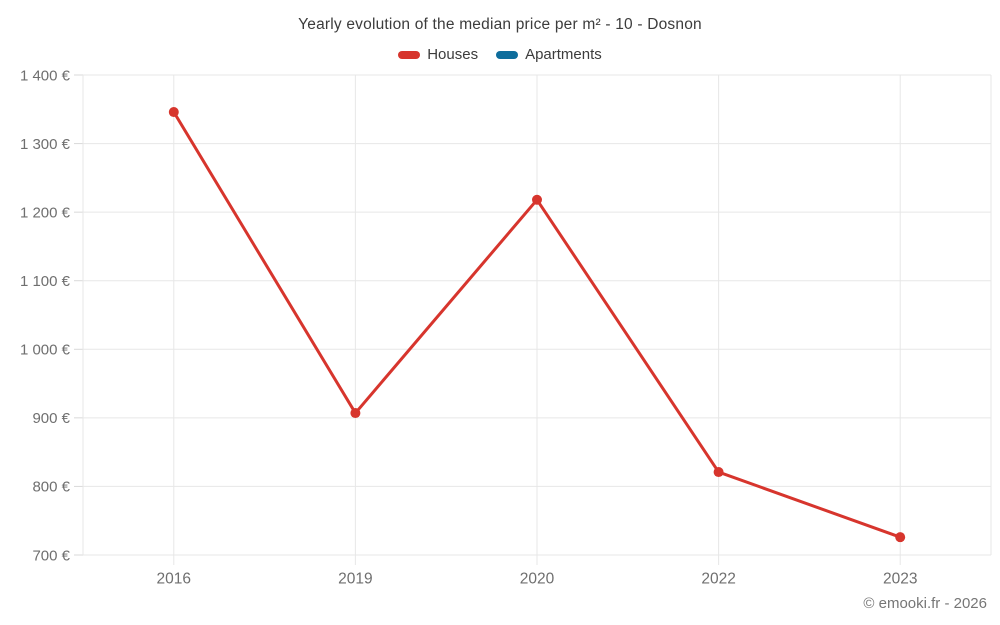 This screenshot has height=625, width=1000. I want to click on y-tick-label: 700 €, so click(51, 555).